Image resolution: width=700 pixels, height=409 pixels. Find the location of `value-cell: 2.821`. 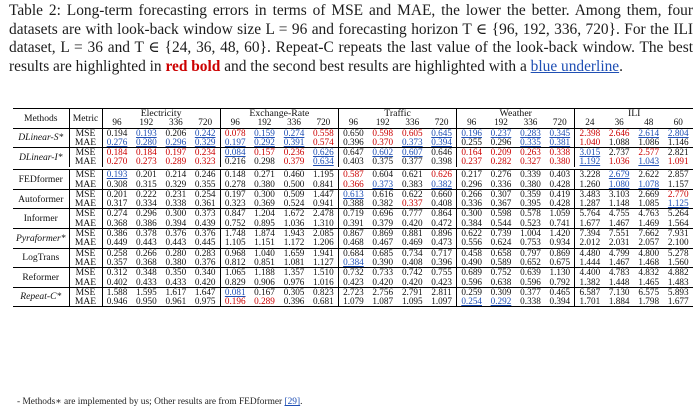

value-cell: 2.821 is located at coordinates (678, 152).